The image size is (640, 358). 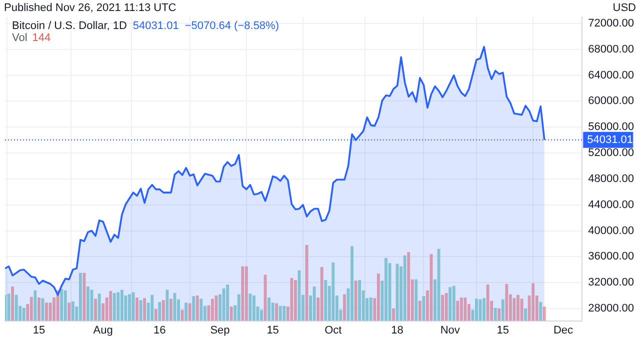 I want to click on ref-line-label: 54031.01, so click(x=610, y=140).